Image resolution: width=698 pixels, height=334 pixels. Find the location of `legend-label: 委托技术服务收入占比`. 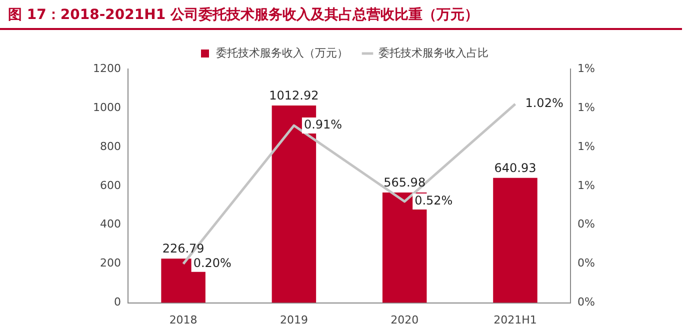

legend-label: 委托技术服务收入占比 is located at coordinates (433, 53).